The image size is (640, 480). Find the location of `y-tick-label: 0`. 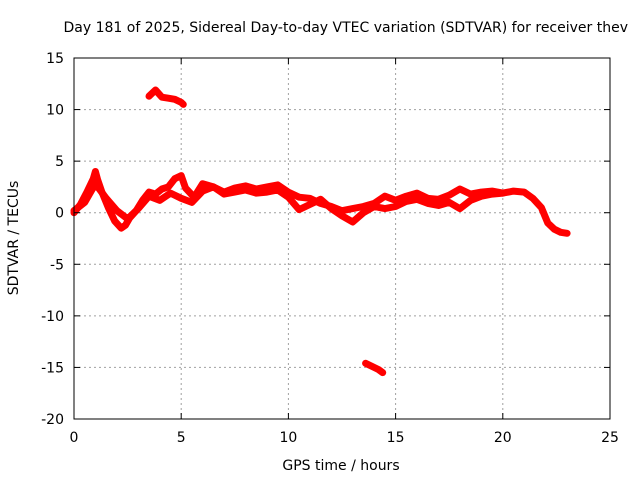

y-tick-label: 0 is located at coordinates (59, 214).